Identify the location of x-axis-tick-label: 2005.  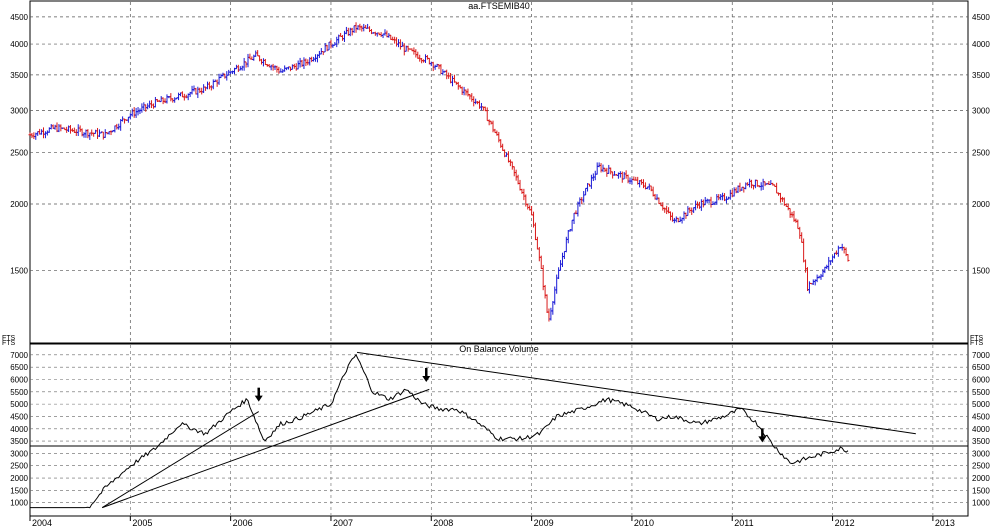
(142, 523).